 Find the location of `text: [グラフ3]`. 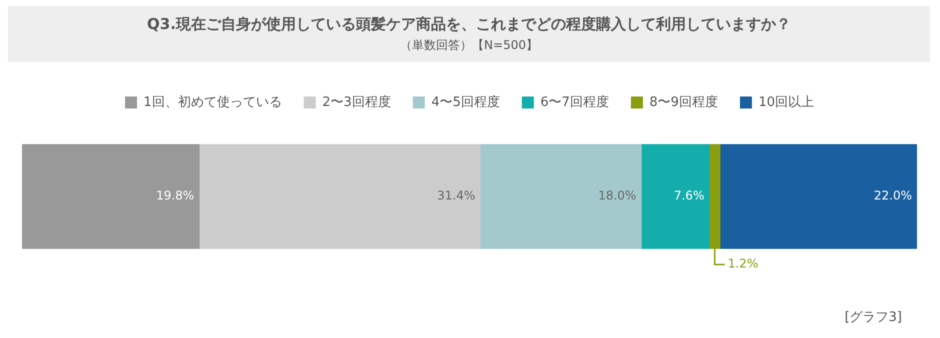

text: [グラフ3] is located at coordinates (873, 317).